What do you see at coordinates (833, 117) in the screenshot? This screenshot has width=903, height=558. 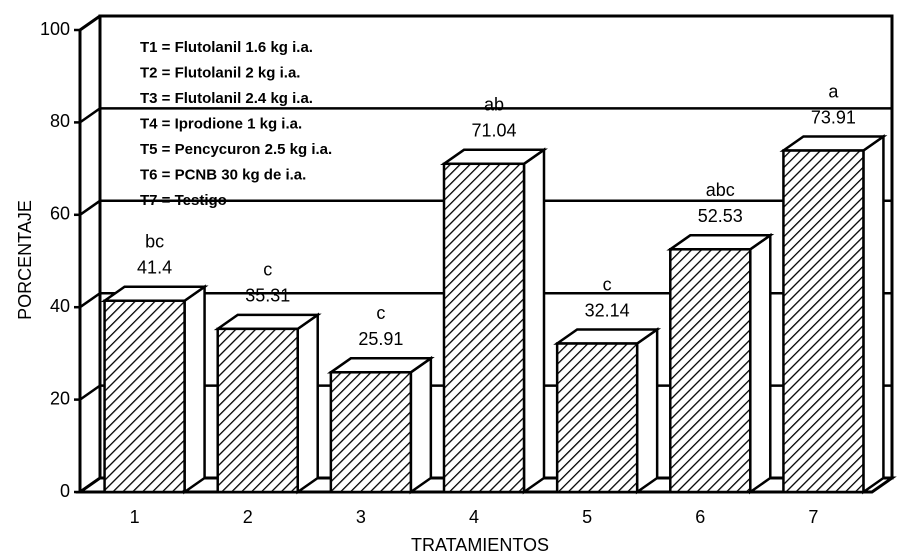 I see `value-label: 73.91` at bounding box center [833, 117].